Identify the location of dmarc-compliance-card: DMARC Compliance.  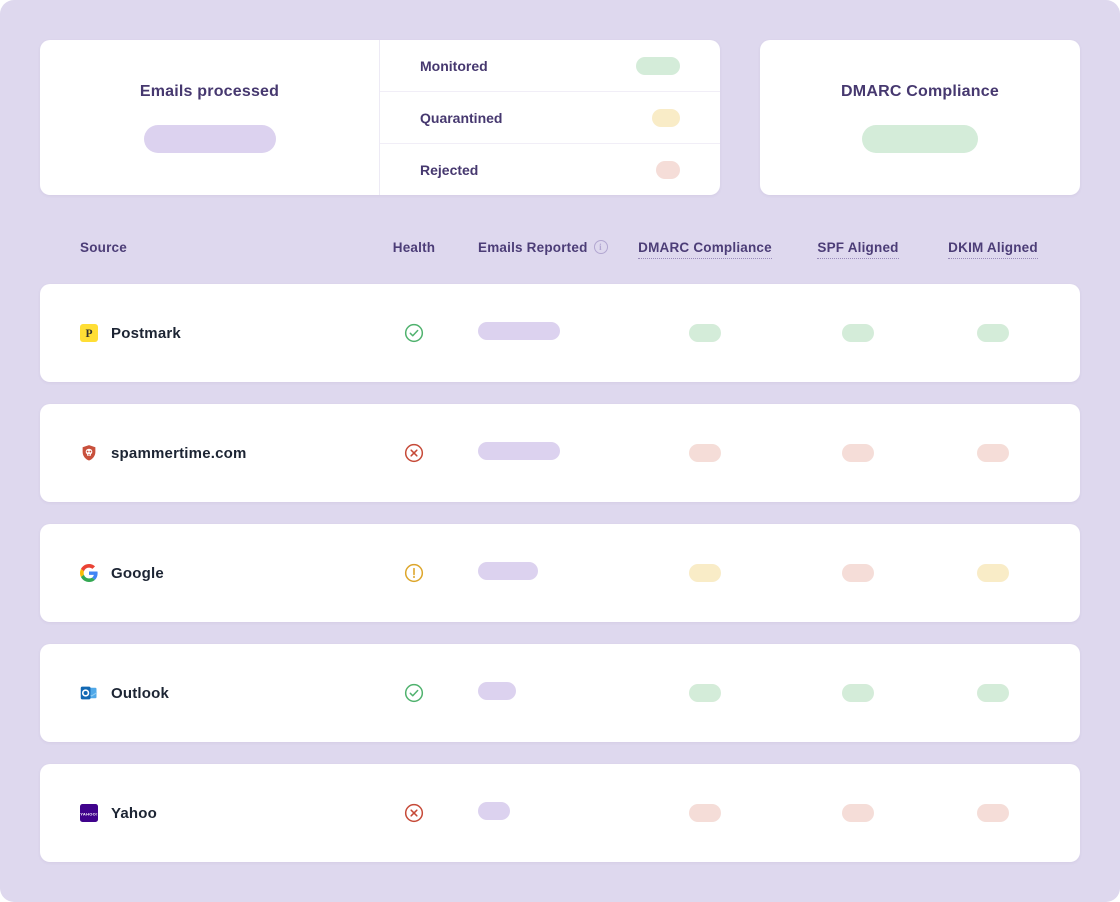
(920, 117).